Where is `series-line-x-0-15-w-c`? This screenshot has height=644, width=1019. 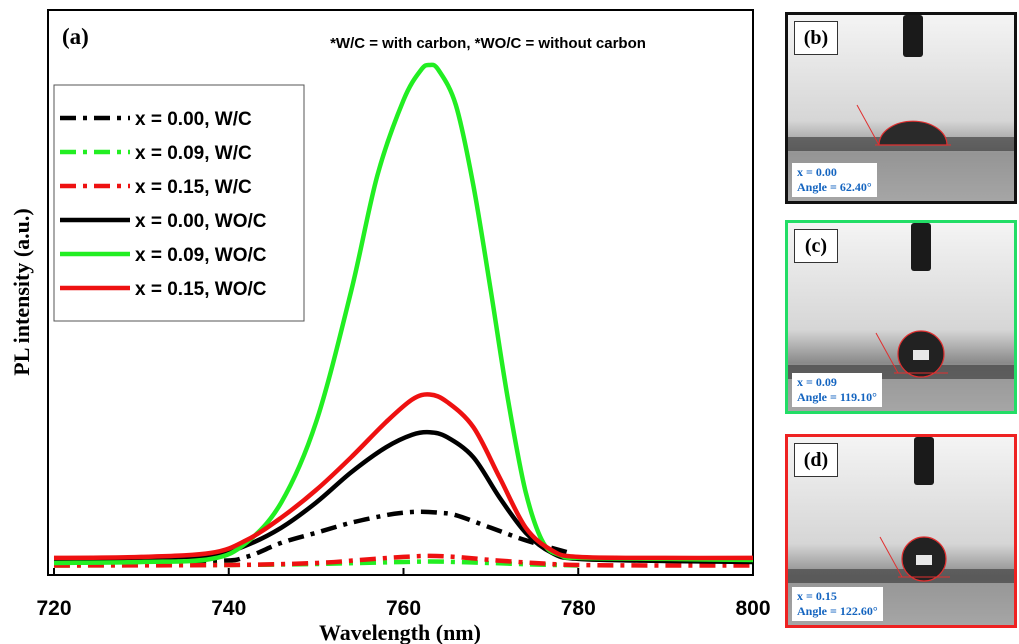
series-line-x-0-15-w-c is located at coordinates (403, 560).